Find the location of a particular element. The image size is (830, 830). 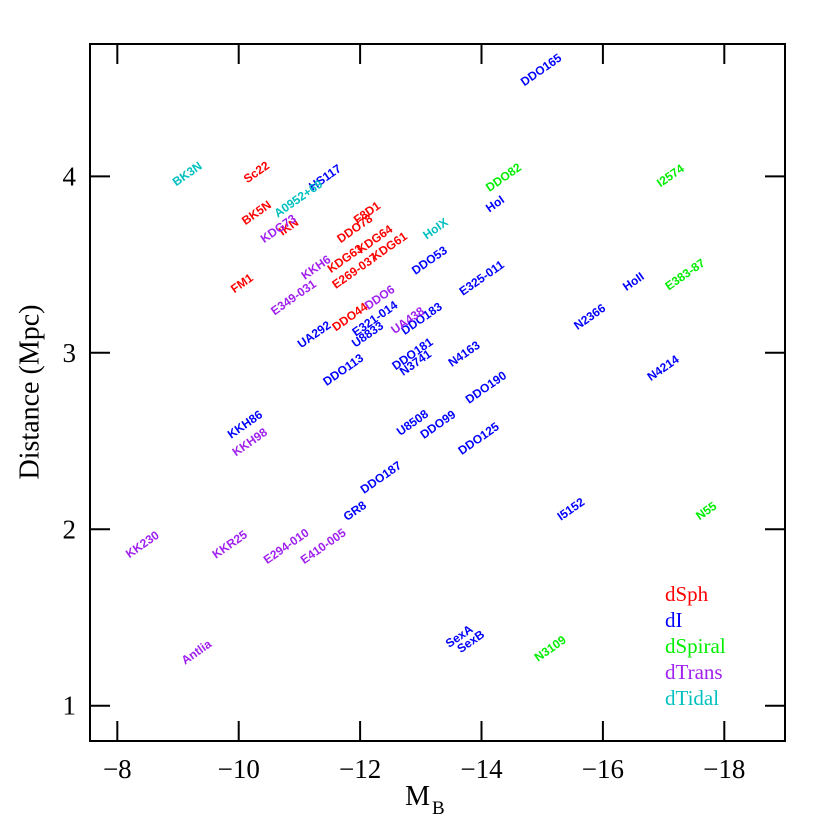

x-tick-label: −12 is located at coordinates (360, 769).